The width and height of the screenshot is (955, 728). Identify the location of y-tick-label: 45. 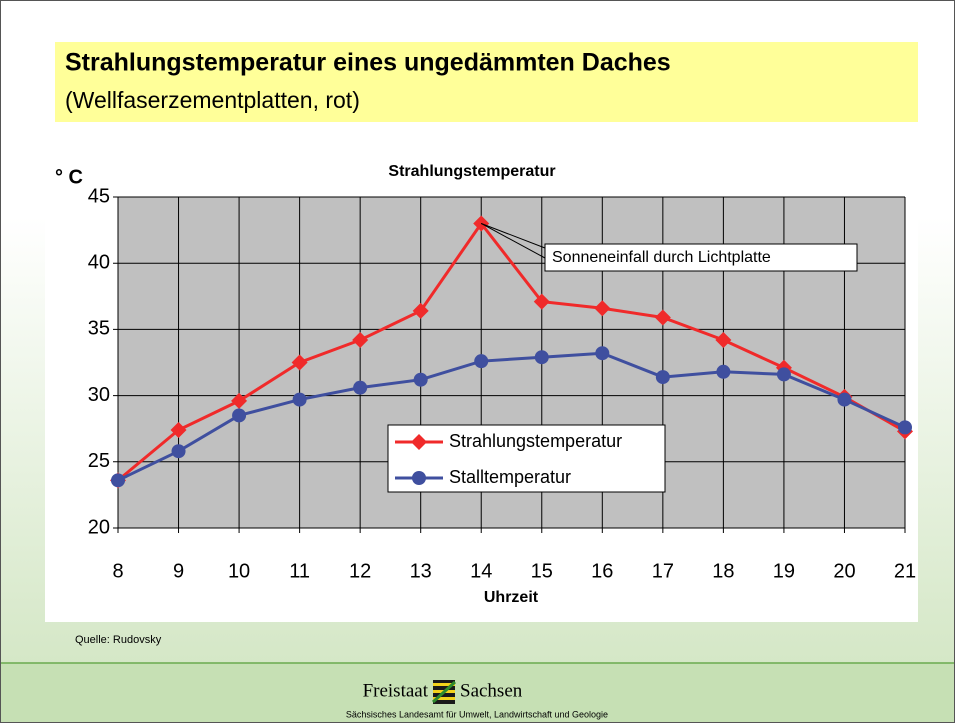
(99, 196).